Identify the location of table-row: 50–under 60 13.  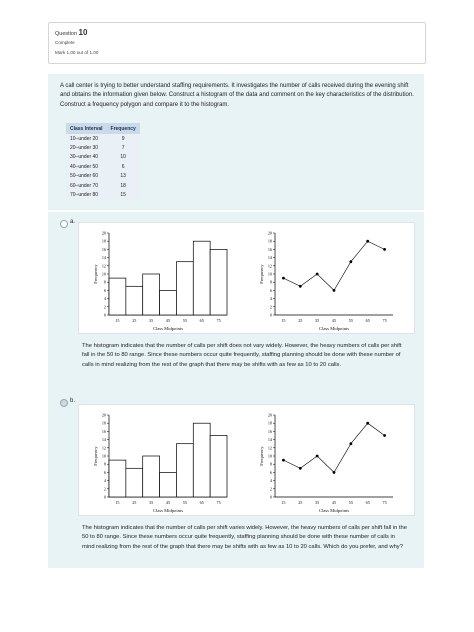
(103, 176).